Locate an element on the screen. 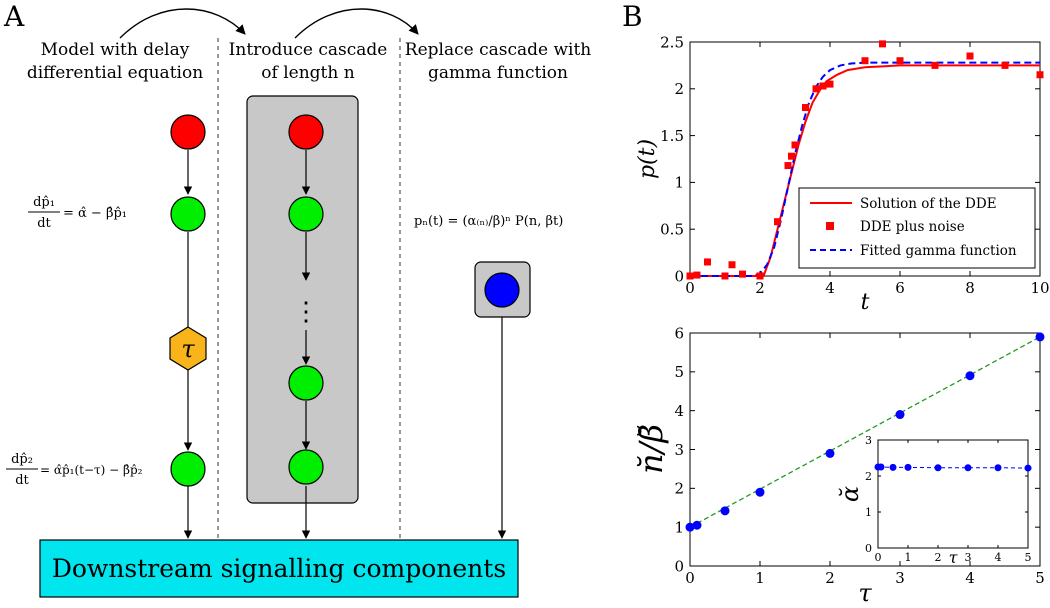 This screenshot has width=1050, height=608. inset-line is located at coordinates (953, 467).